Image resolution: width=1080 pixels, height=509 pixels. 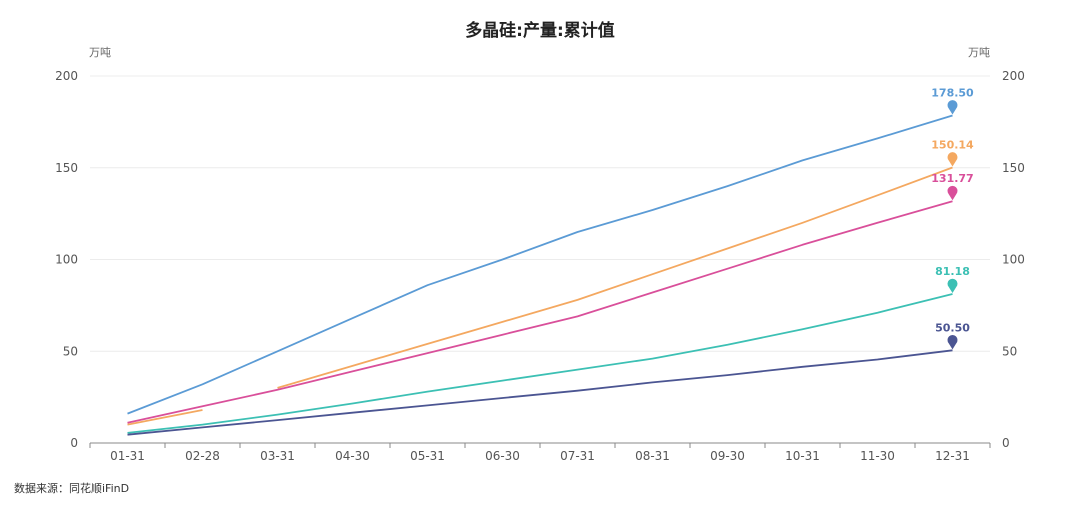 What do you see at coordinates (66, 168) in the screenshot?
I see `y-tick-label-left: 150` at bounding box center [66, 168].